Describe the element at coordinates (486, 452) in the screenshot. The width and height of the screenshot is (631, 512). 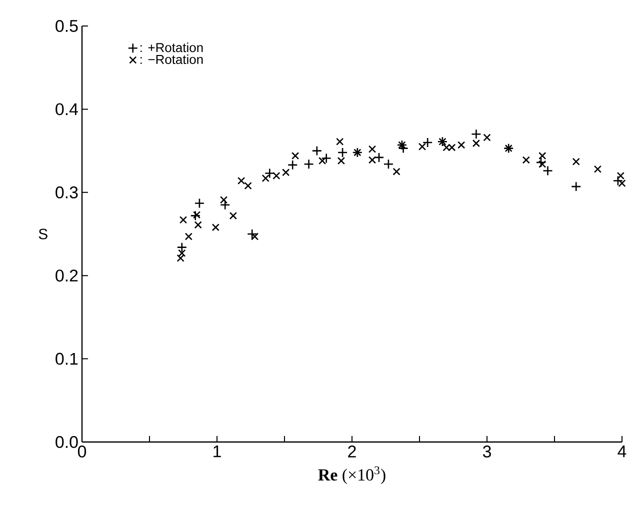
I see `x-tick-label: 3` at that location.